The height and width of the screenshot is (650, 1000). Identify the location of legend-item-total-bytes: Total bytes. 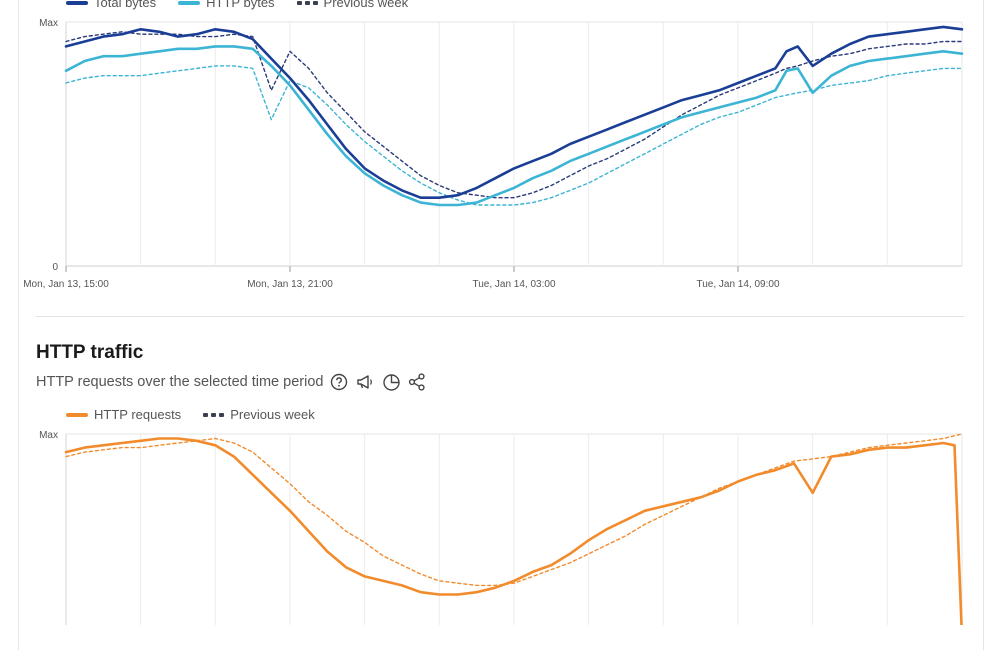
(111, 5).